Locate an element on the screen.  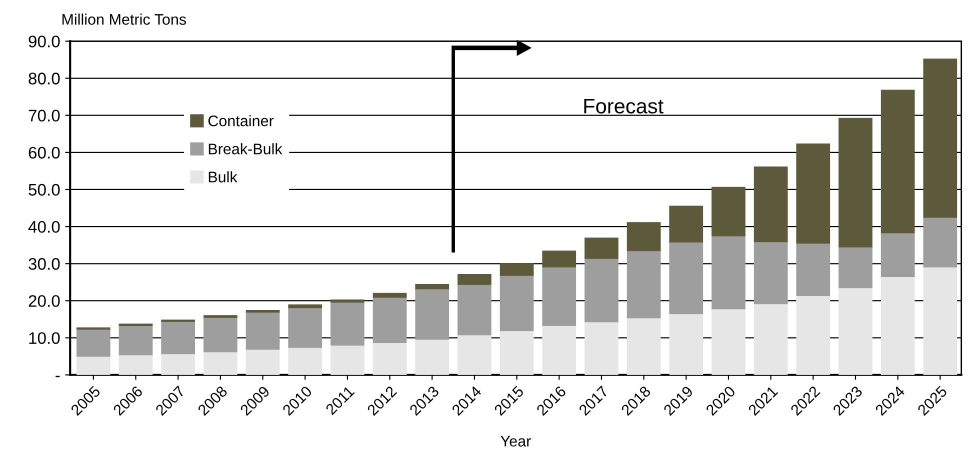
x-axis-title: Year is located at coordinates (515, 441).